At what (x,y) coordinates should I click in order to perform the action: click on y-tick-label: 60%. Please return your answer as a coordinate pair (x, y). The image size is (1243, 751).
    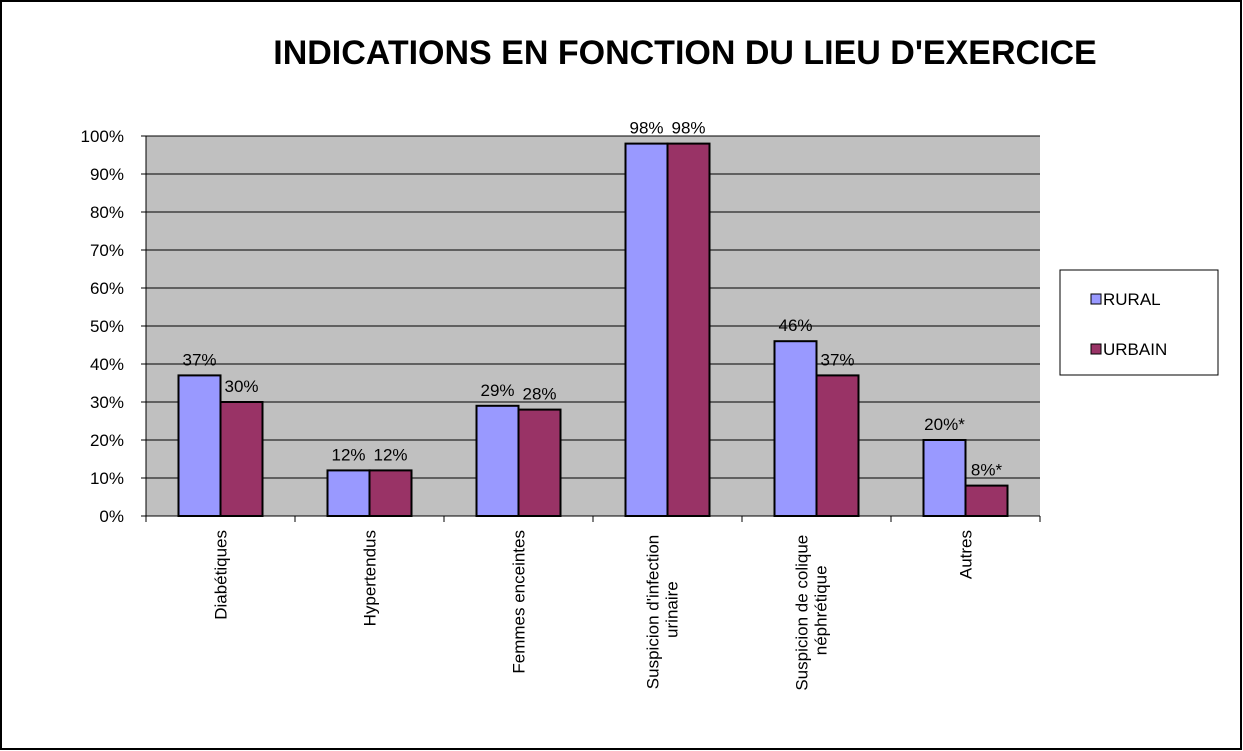
    Looking at the image, I should click on (107, 288).